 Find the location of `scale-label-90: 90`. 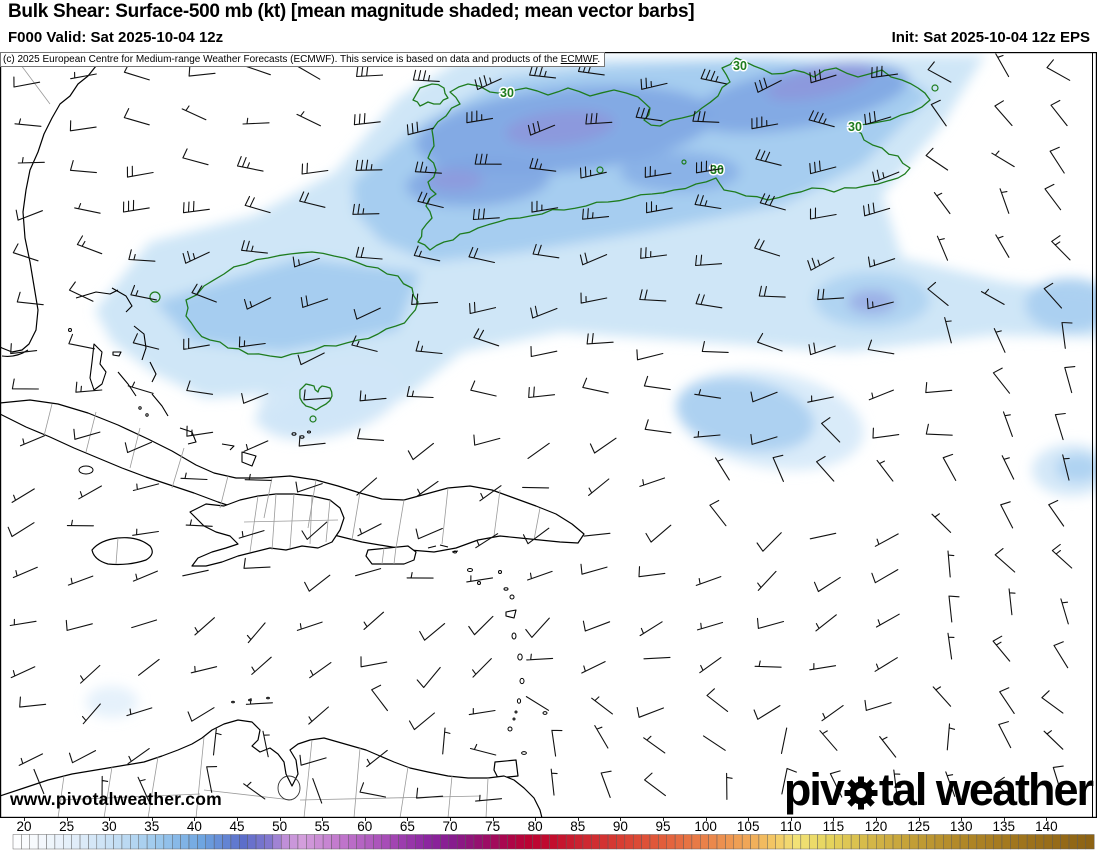

scale-label-90: 90 is located at coordinates (620, 826).